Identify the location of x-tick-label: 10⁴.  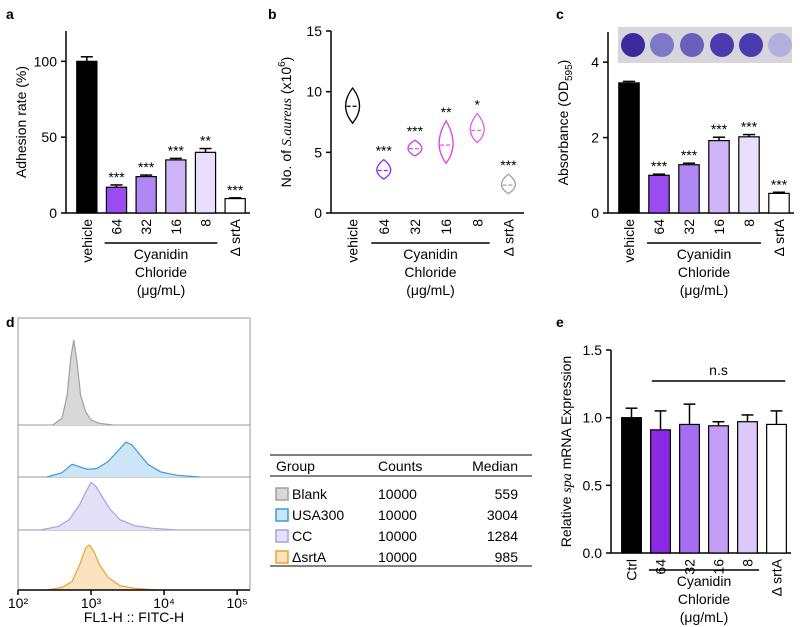
(164, 603).